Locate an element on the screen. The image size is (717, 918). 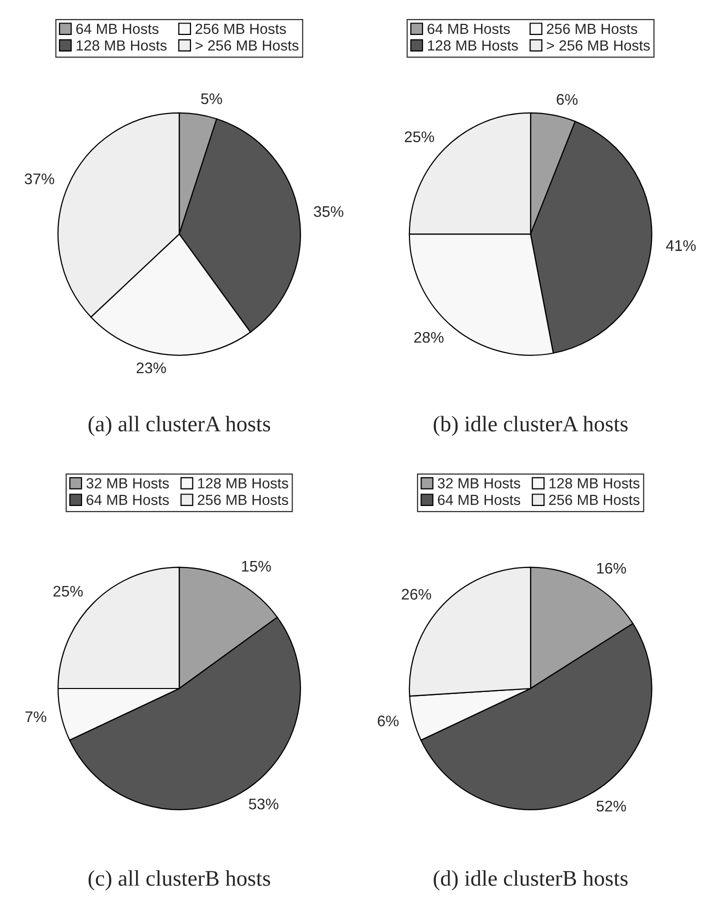
data-label: 5% is located at coordinates (211, 98).